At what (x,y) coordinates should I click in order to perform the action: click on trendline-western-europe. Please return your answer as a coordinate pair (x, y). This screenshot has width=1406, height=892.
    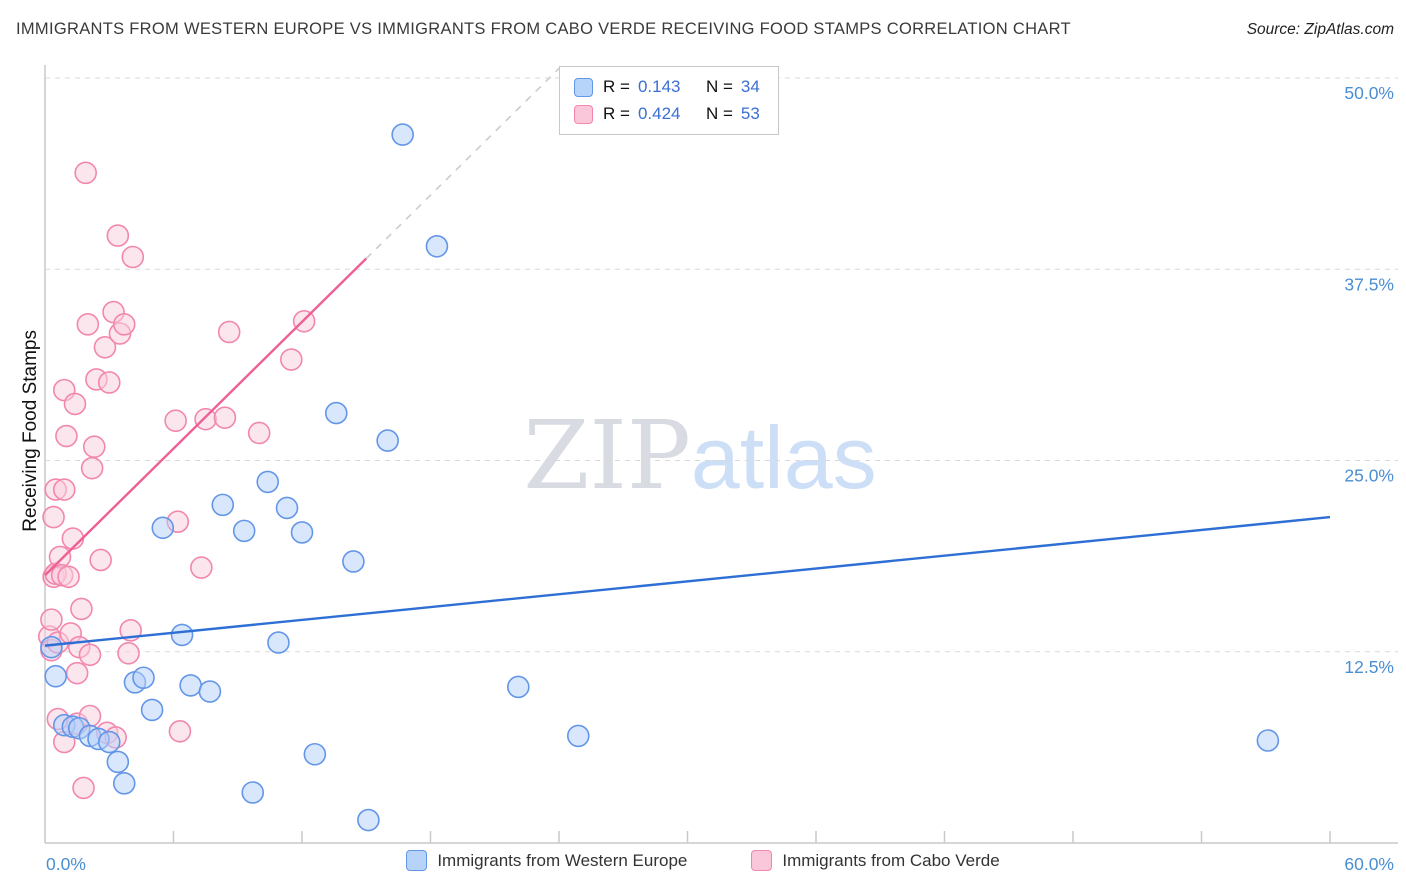
    Looking at the image, I should click on (687, 581).